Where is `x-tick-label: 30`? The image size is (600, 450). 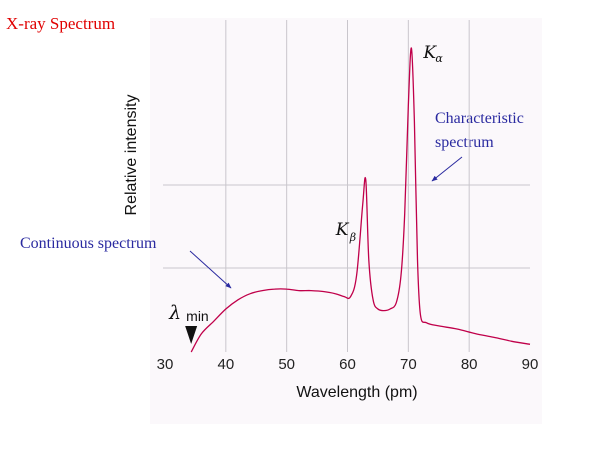 x-tick-label: 30 is located at coordinates (165, 364).